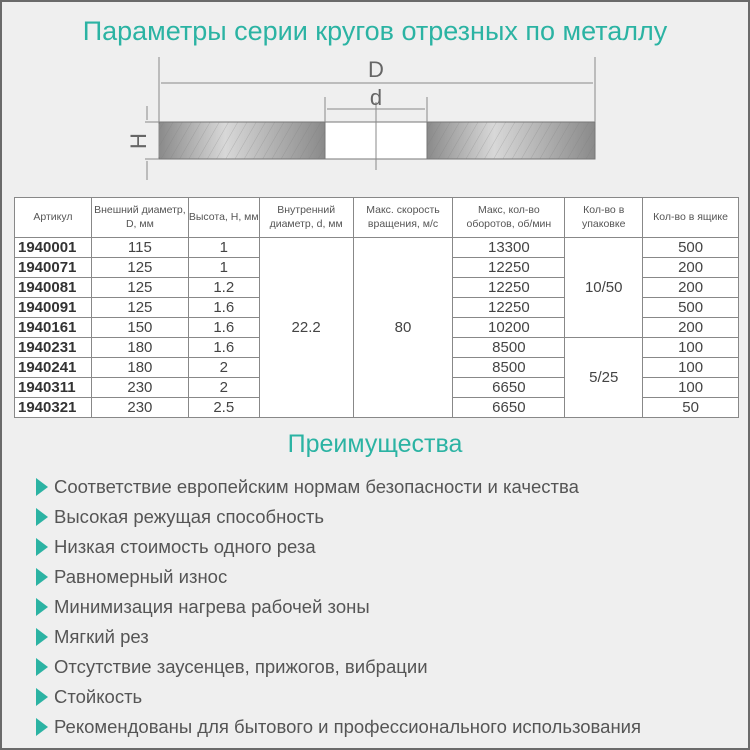  What do you see at coordinates (53, 287) in the screenshot?
I see `table-cell: 1940081` at bounding box center [53, 287].